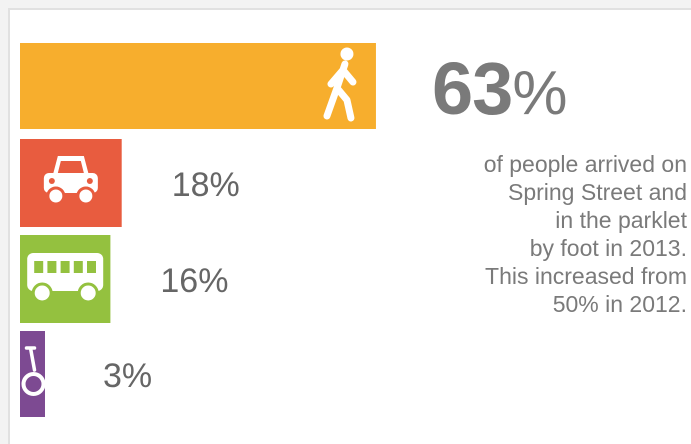  I want to click on car-window, so click(70, 167).